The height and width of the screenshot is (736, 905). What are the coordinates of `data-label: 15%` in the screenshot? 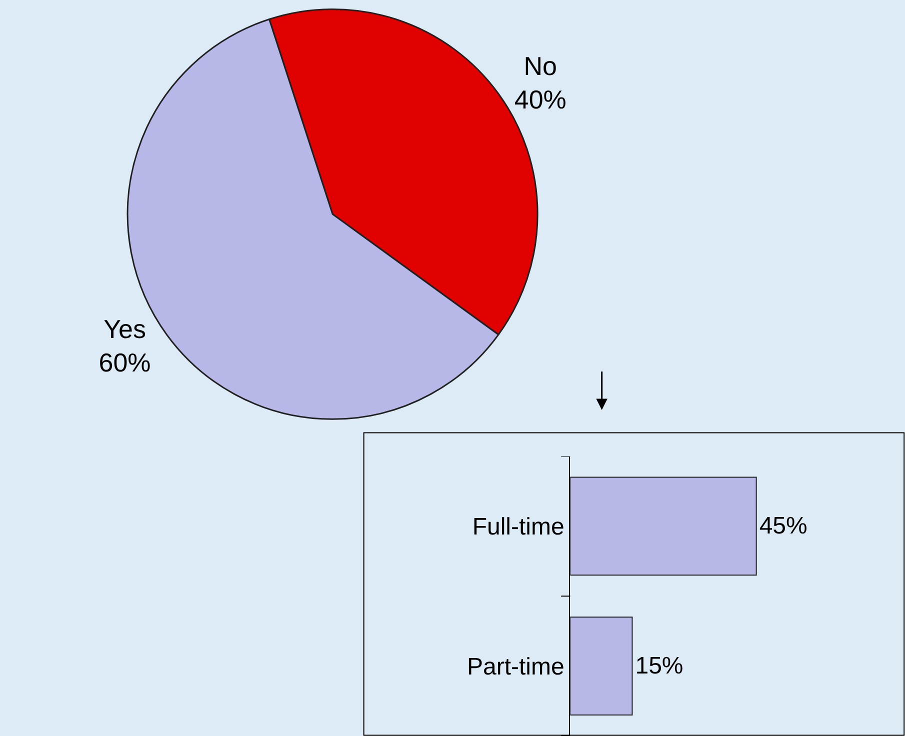 It's located at (659, 666).